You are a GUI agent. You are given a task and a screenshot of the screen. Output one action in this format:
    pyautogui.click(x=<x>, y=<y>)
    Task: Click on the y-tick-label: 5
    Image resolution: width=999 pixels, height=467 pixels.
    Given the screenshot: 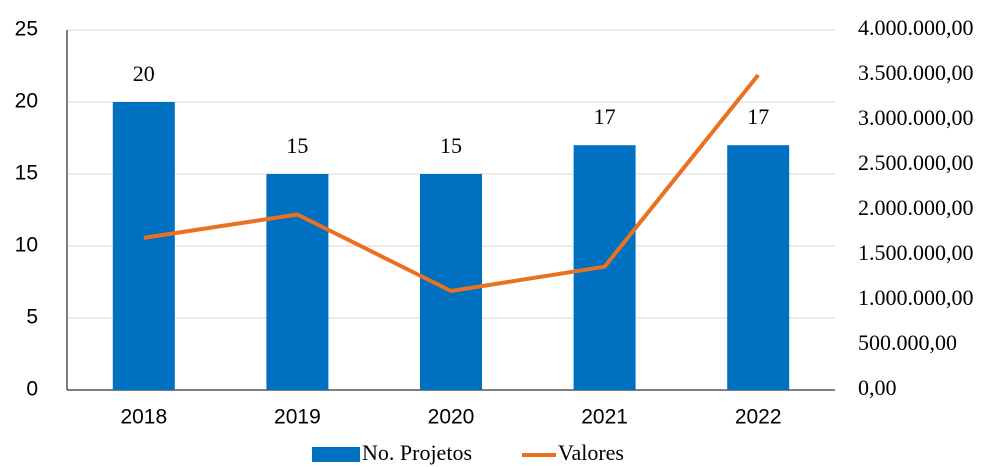 What is the action you would take?
    pyautogui.click(x=32, y=317)
    